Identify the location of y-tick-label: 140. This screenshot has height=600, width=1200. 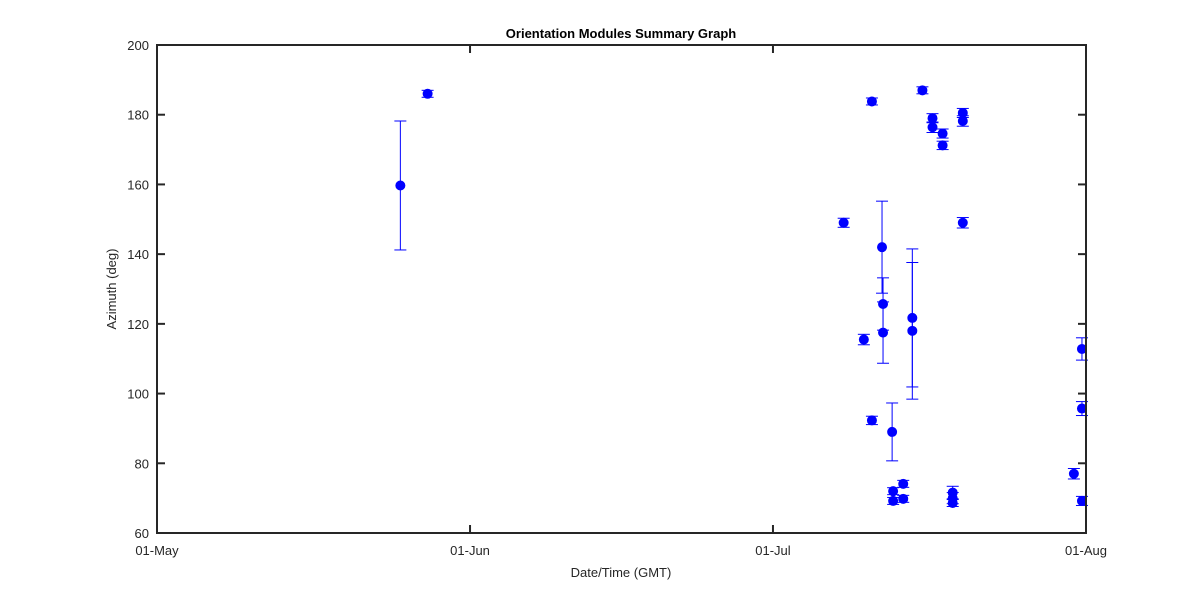
(138, 254).